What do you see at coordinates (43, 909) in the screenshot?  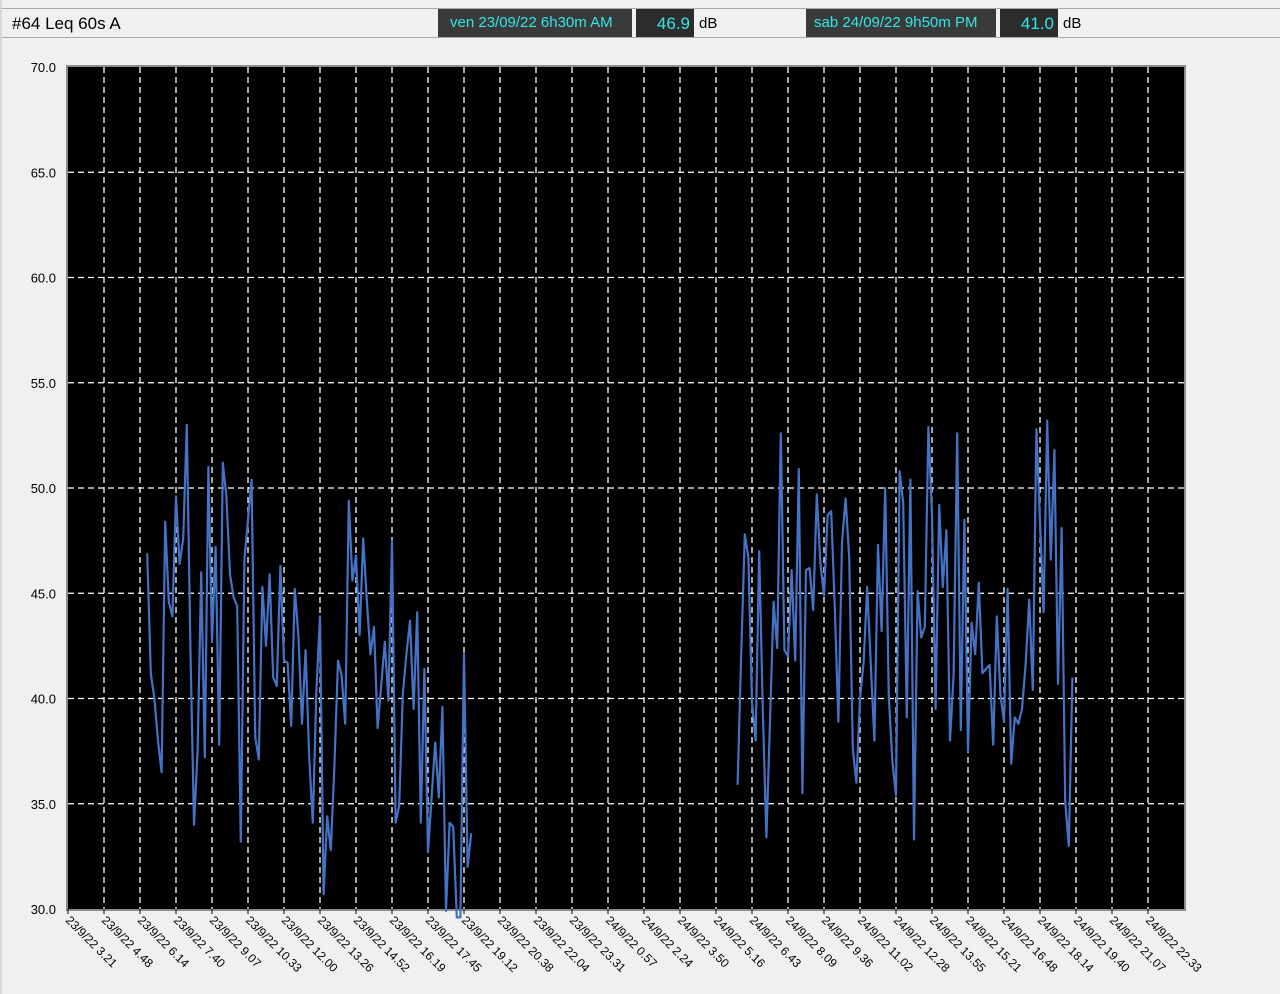 I see `y-tick-label: 30.0` at bounding box center [43, 909].